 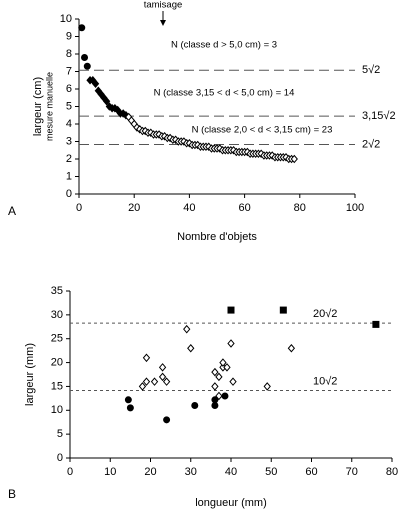 I want to click on y-tick-label: 6, so click(x=69, y=89).